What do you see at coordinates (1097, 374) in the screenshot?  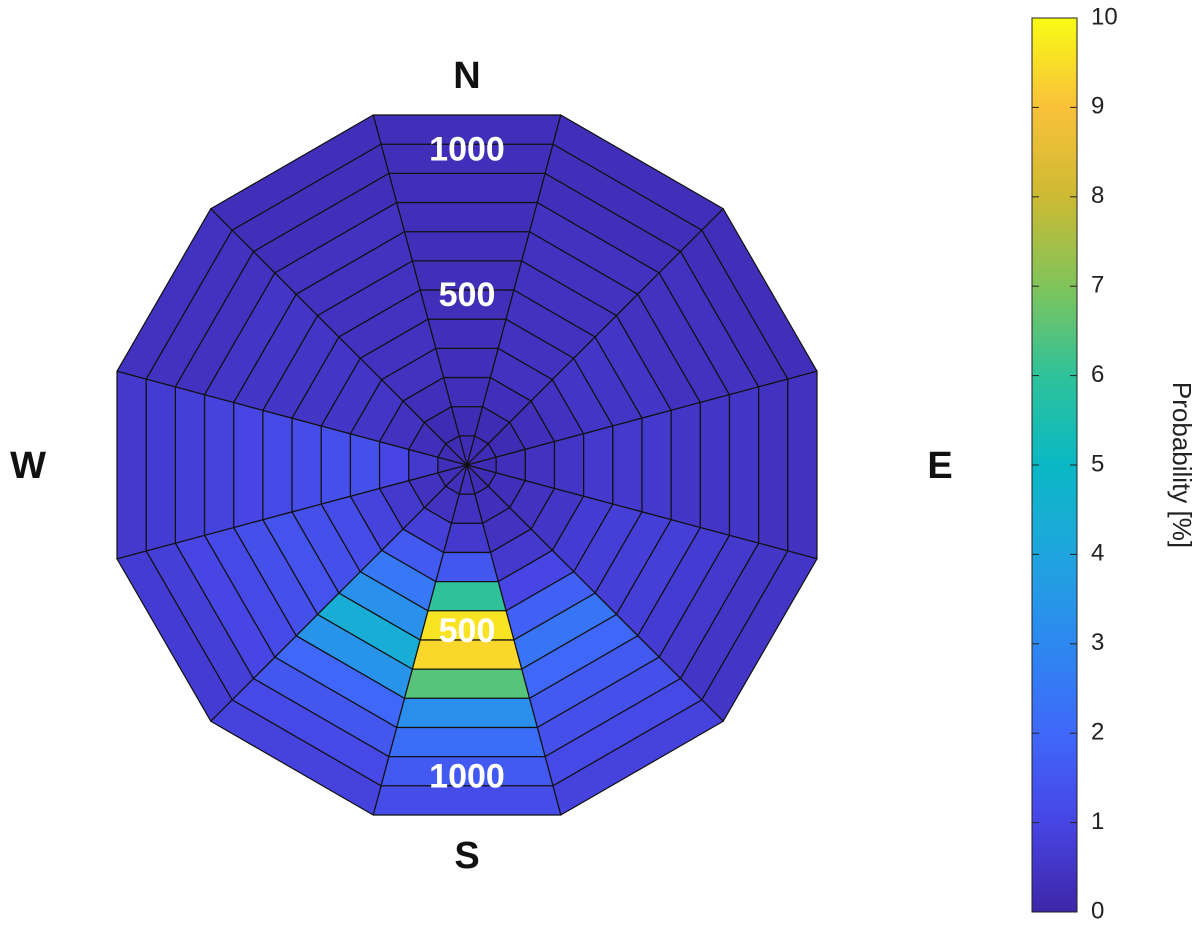 I see `colorbar-tick-label: 6` at bounding box center [1097, 374].